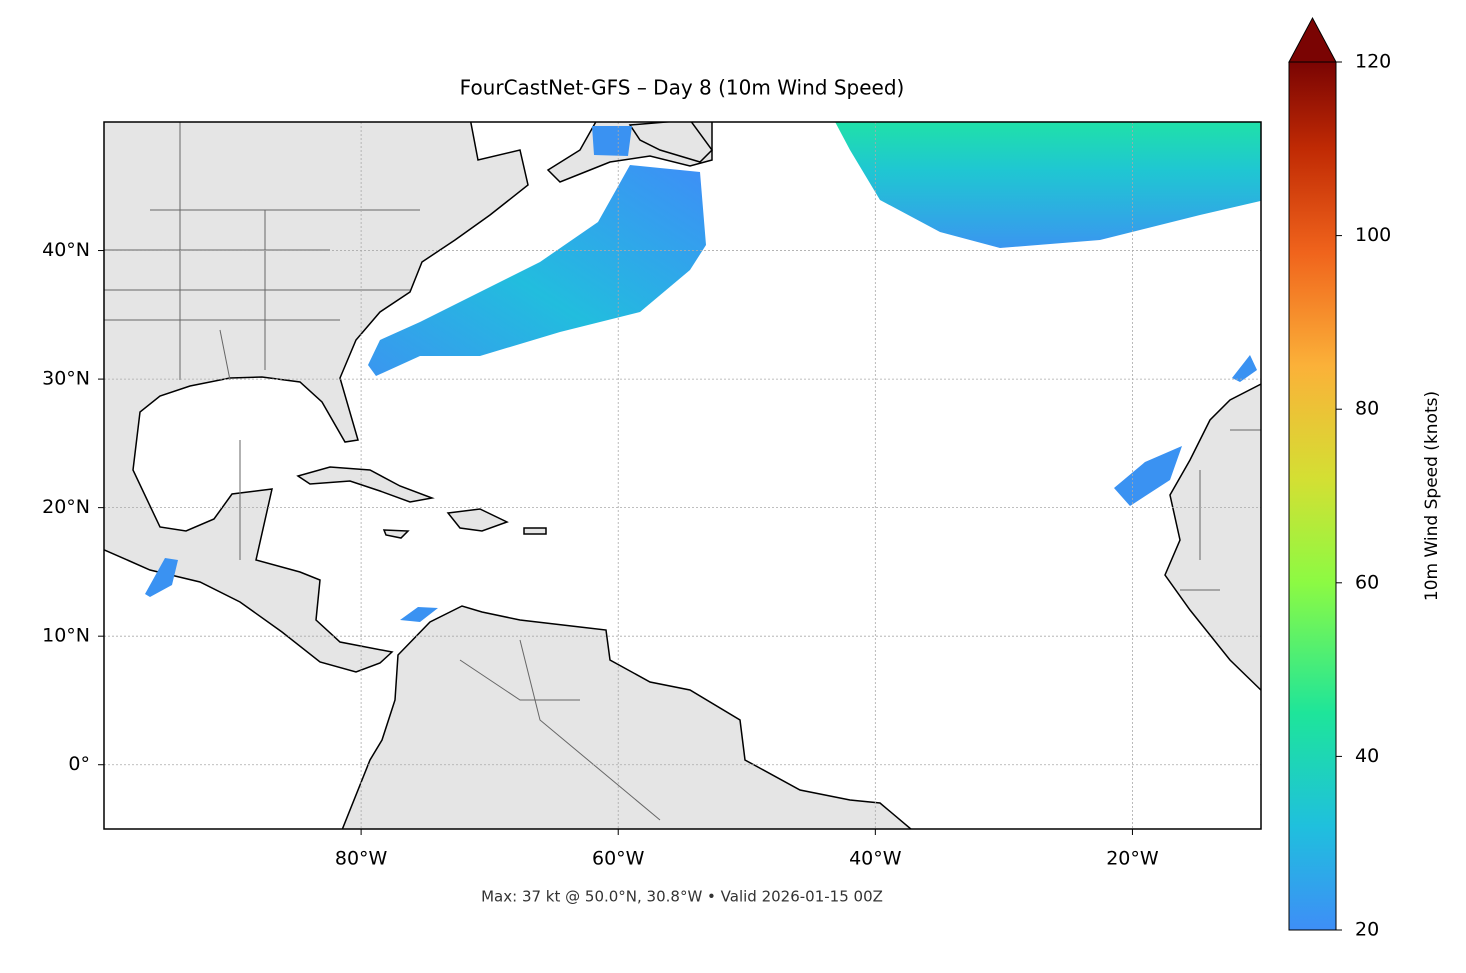  What do you see at coordinates (1373, 235) in the screenshot?
I see `colorbar-tick-label: 100` at bounding box center [1373, 235].